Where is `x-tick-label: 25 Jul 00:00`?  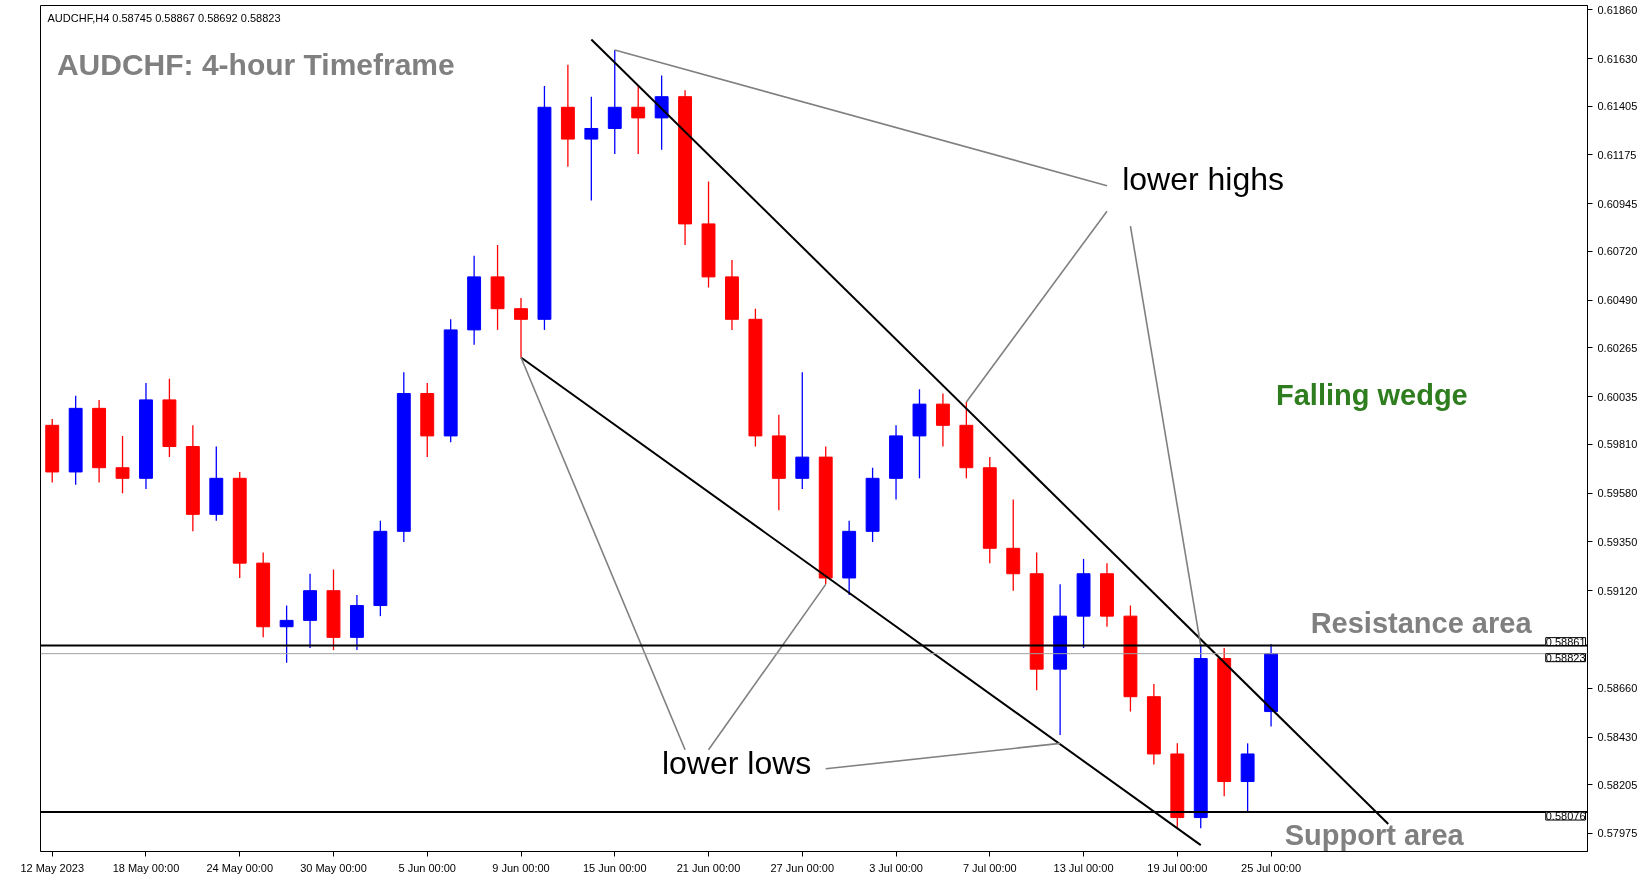
x-tick-label: 25 Jul 00:00 is located at coordinates (1271, 867).